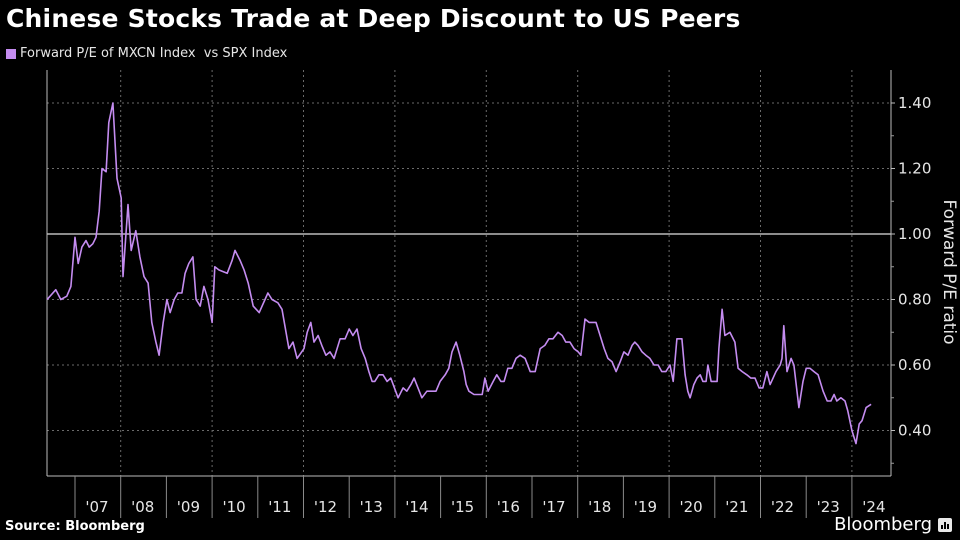  I want to click on x-tick-label: '17, so click(553, 507).